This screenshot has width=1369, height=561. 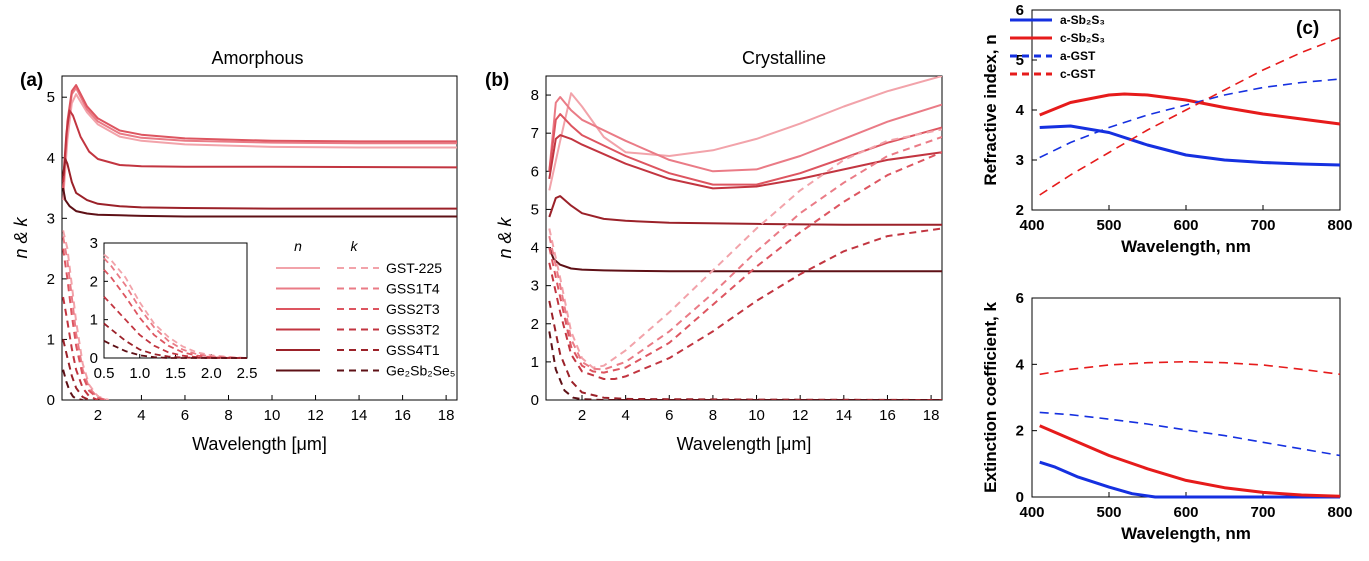 What do you see at coordinates (175, 349) in the screenshot?
I see `inset-series-line-k` at bounding box center [175, 349].